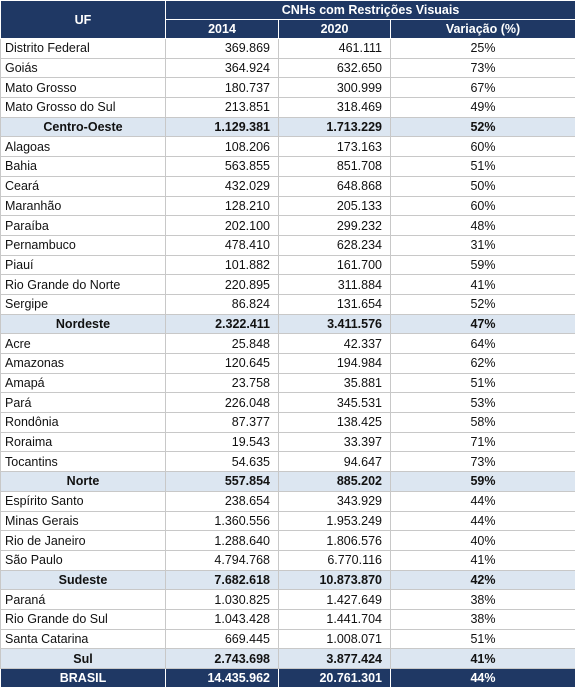 This screenshot has width=575, height=687. Describe the element at coordinates (334, 304) in the screenshot. I see `value-cell: 131.654` at that location.